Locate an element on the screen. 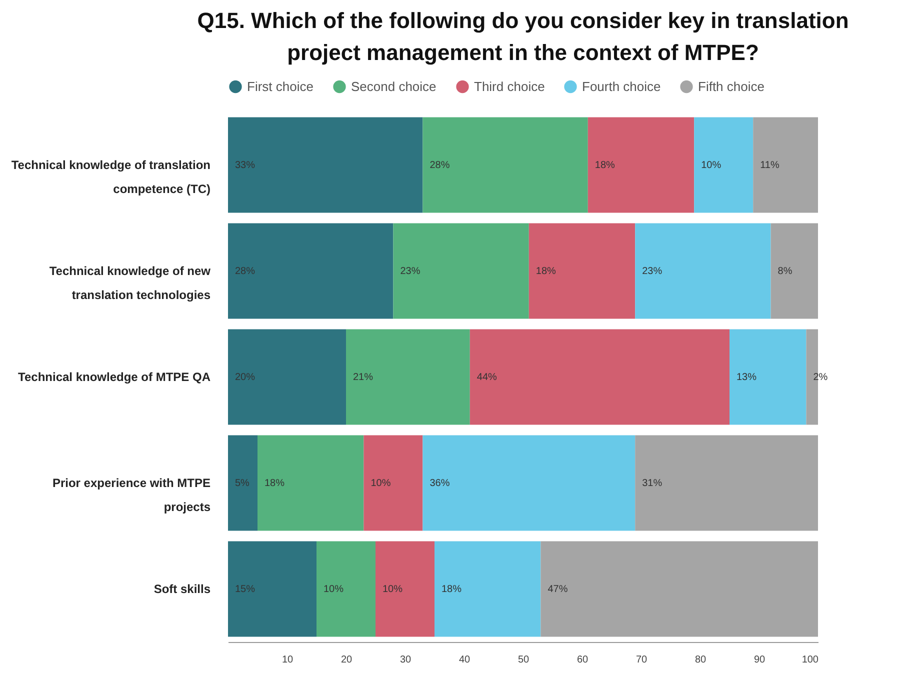 The height and width of the screenshot is (690, 911). x-tick-label: 70 is located at coordinates (642, 660).